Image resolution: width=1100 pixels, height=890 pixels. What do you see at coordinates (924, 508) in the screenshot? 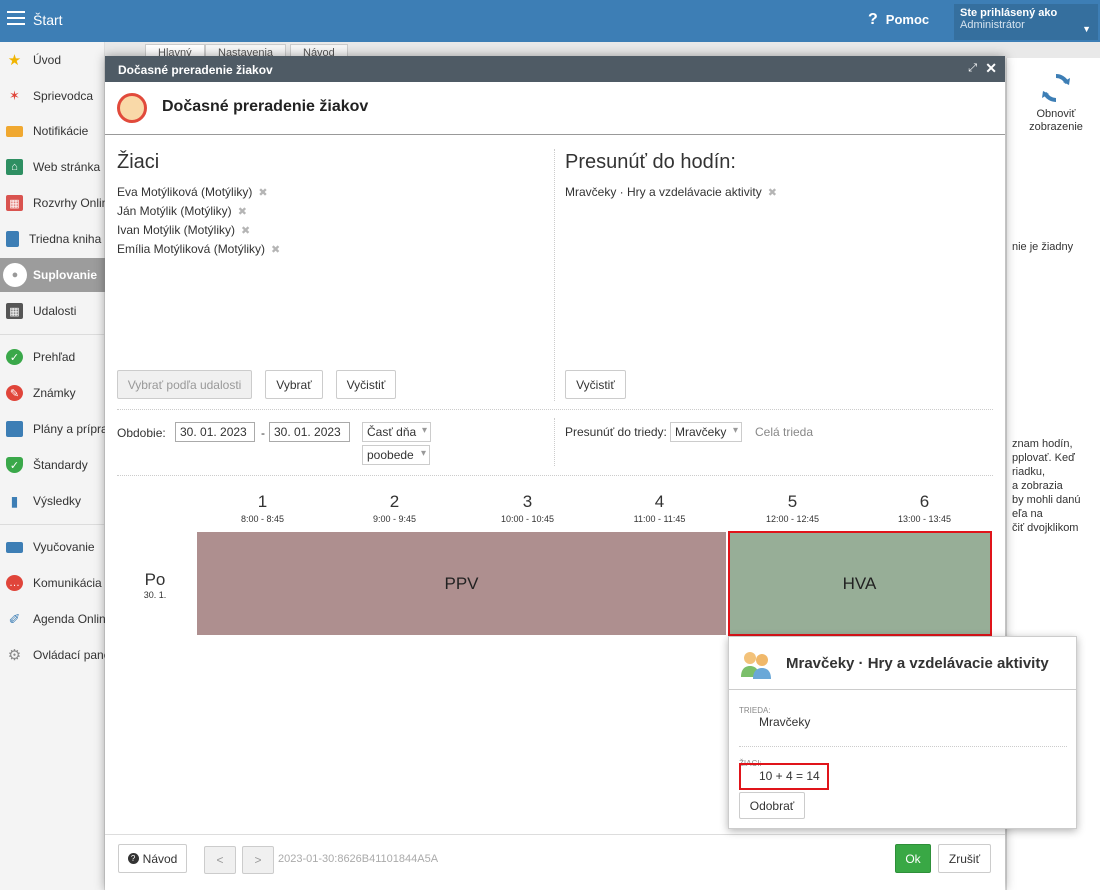
I see `period-header: 6 13:00 - 13:45` at bounding box center [924, 508].